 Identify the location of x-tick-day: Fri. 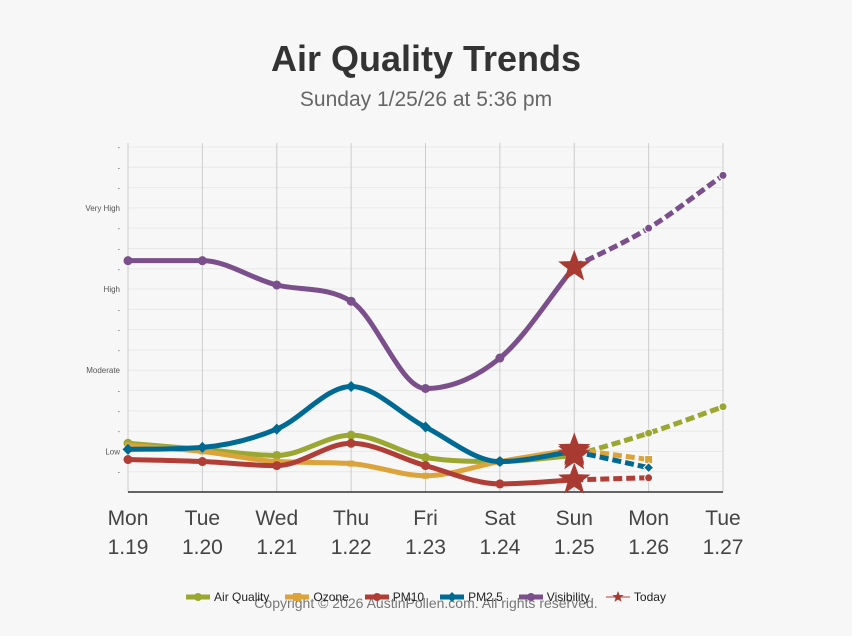
(425, 518).